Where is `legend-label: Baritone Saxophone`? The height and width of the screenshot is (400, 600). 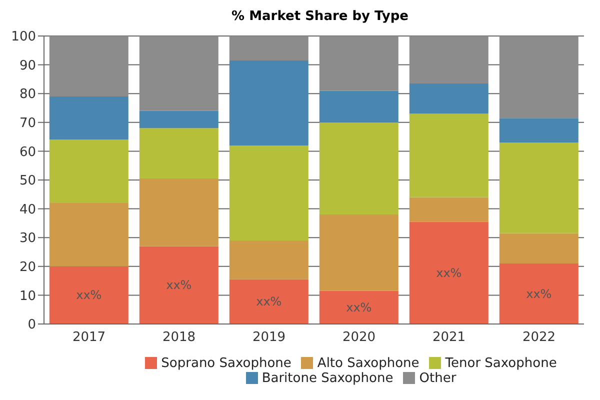
legend-label: Baritone Saxophone is located at coordinates (328, 378).